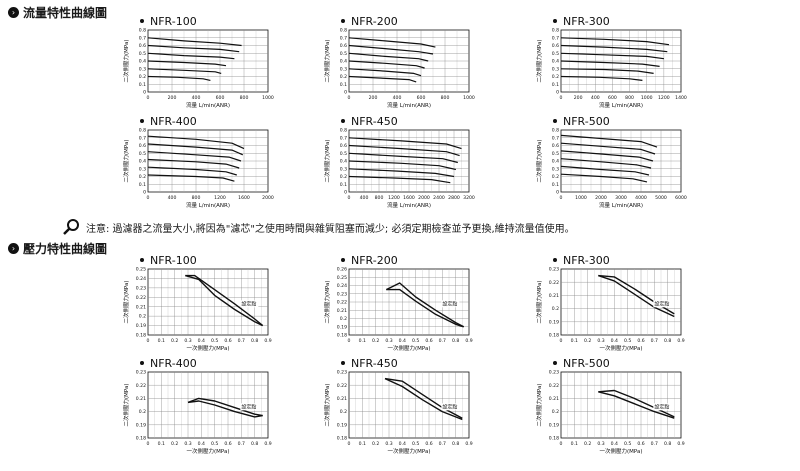 The height and width of the screenshot is (471, 800). What do you see at coordinates (141, 270) in the screenshot?
I see `y-tick-label: 0.25` at bounding box center [141, 270].